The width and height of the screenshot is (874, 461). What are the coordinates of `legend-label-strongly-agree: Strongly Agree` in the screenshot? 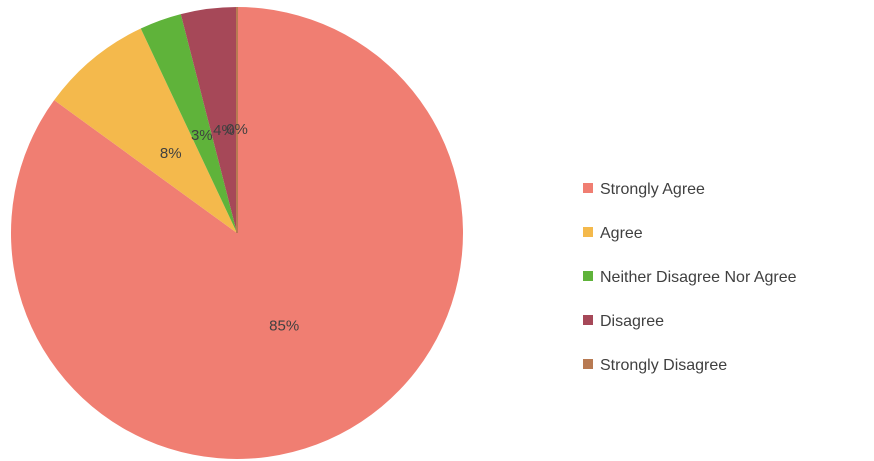 It's located at (652, 189).